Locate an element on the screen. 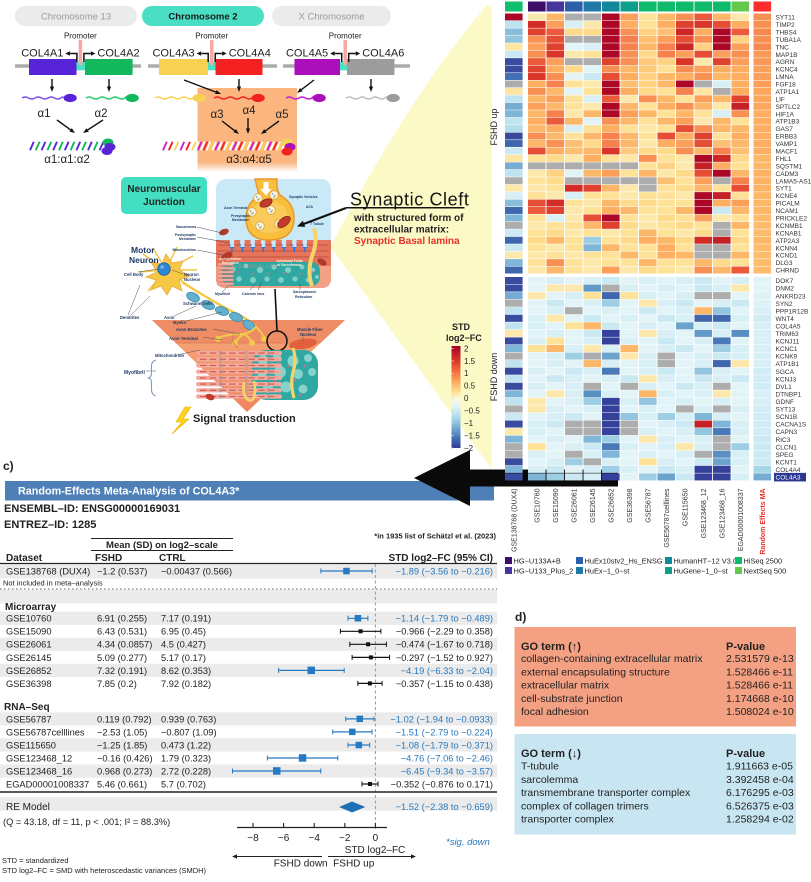 The height and width of the screenshot is (882, 811). svg-text: LAMA5-AS1 is located at coordinates (793, 181).